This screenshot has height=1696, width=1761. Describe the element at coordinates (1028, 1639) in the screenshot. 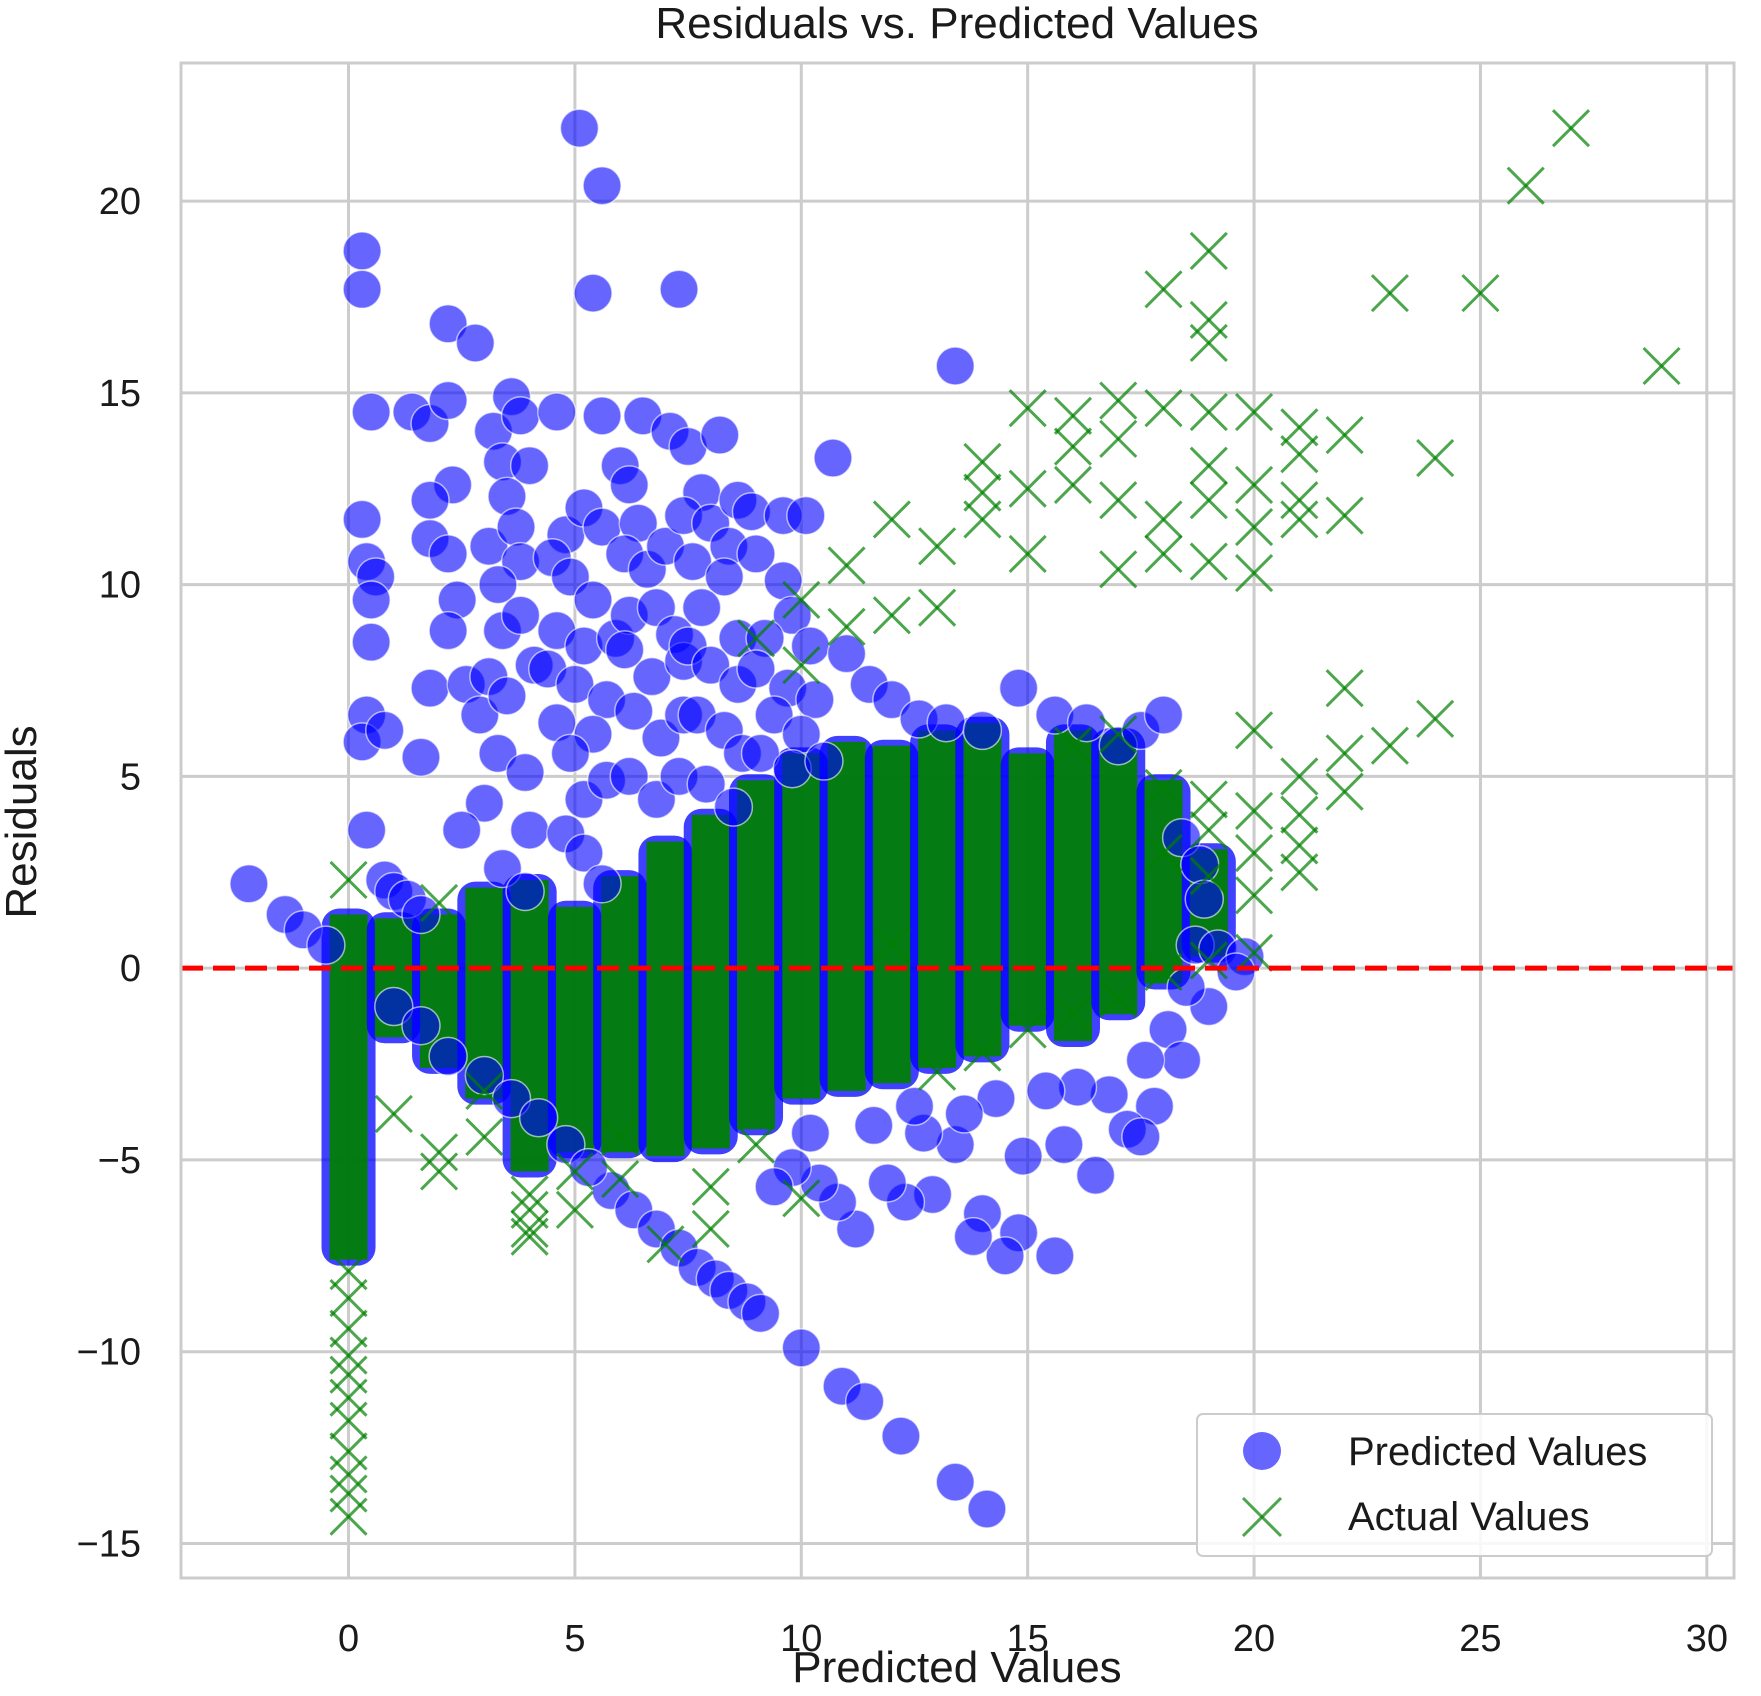

I see `x-tick-label: 15` at that location.